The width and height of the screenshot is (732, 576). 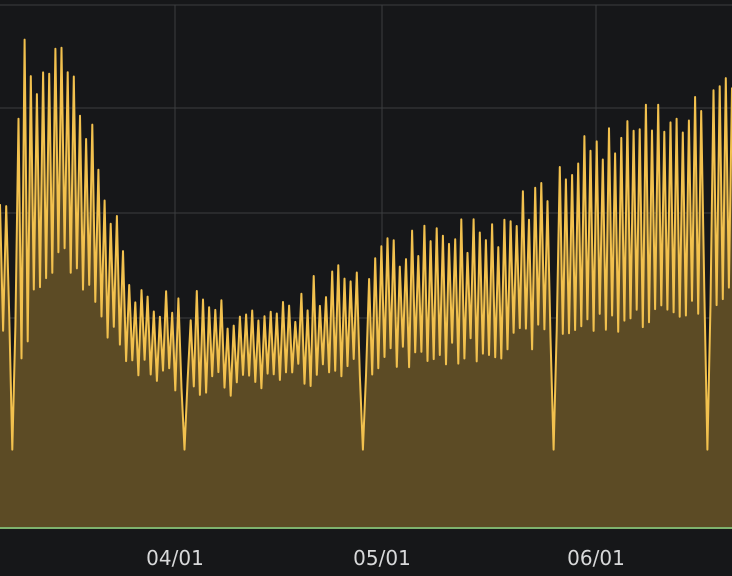 I want to click on x-tick-label: 05/01, so click(x=382, y=558).